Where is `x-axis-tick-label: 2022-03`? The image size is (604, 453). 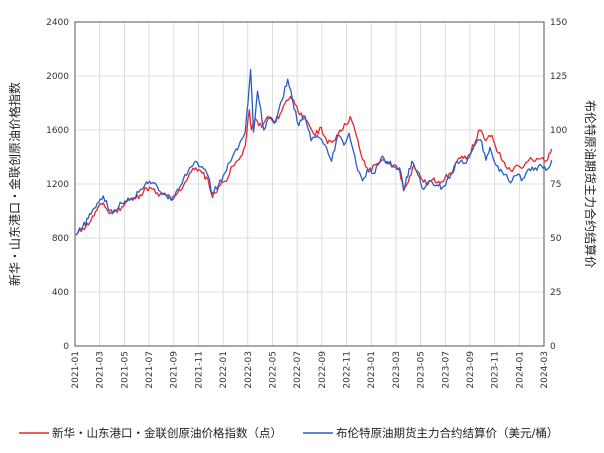 x-axis-tick-label: 2022-03 is located at coordinates (249, 370).